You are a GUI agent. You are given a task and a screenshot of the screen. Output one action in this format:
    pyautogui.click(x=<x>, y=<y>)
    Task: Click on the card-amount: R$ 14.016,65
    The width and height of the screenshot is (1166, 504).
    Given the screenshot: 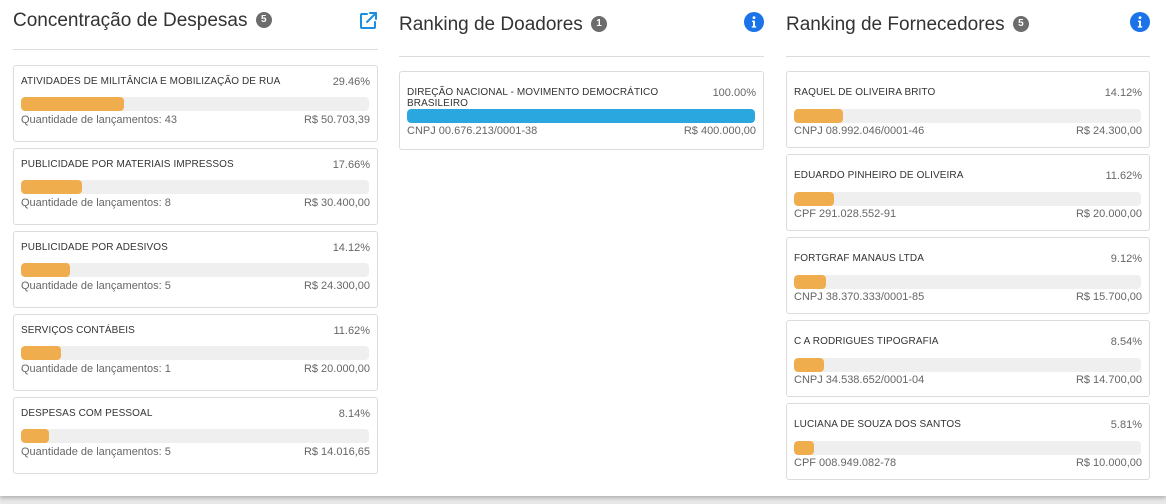 What is the action you would take?
    pyautogui.click(x=336, y=452)
    